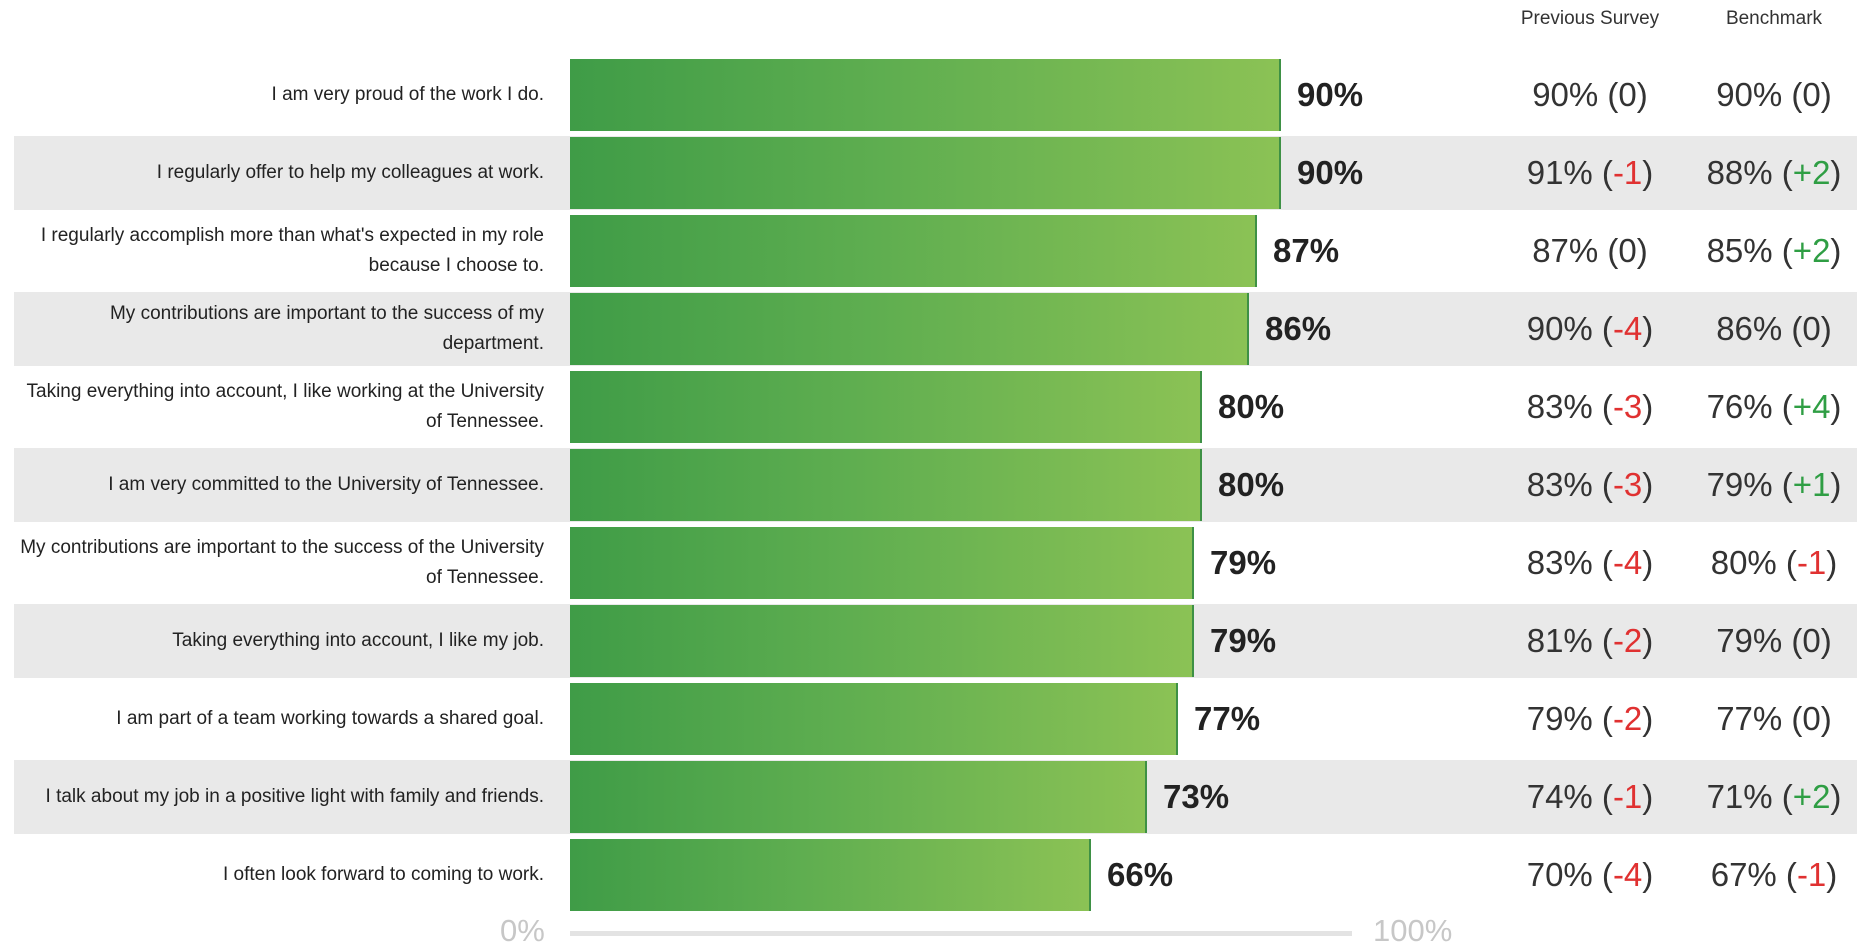 This screenshot has height=949, width=1857. What do you see at coordinates (1753, 874) in the screenshot?
I see `benchmark-cell-percent: 67% (` at bounding box center [1753, 874].